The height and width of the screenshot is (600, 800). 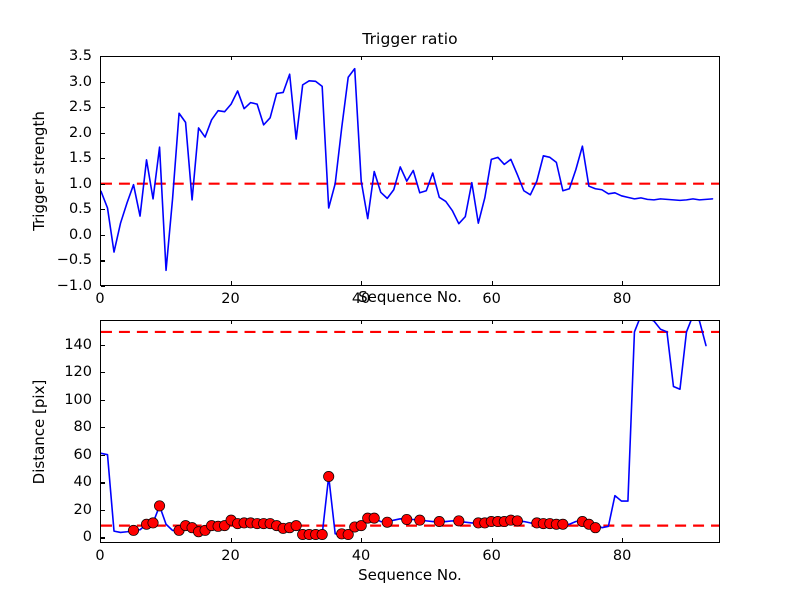 What do you see at coordinates (78, 399) in the screenshot?
I see `y-tick-label: 100` at bounding box center [78, 399].